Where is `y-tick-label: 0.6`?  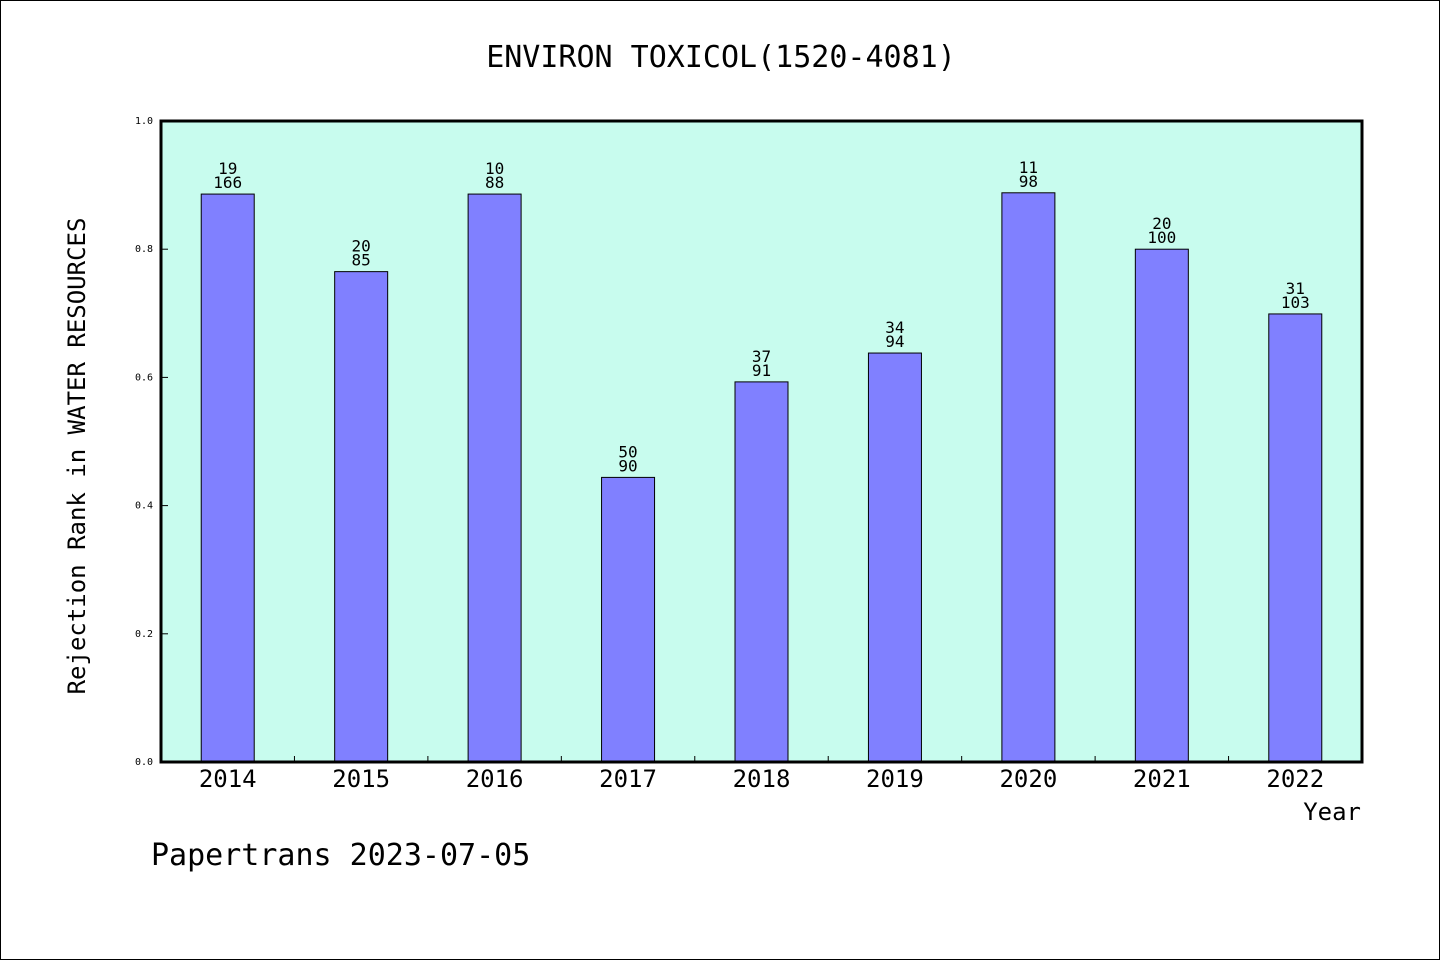
y-tick-label: 0.6 is located at coordinates (144, 377).